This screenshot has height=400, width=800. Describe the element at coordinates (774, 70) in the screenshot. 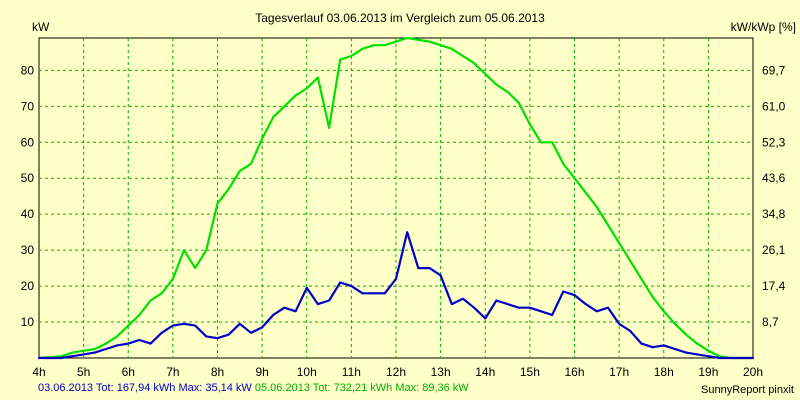

I see `y-tick-label-right: 69,7` at that location.